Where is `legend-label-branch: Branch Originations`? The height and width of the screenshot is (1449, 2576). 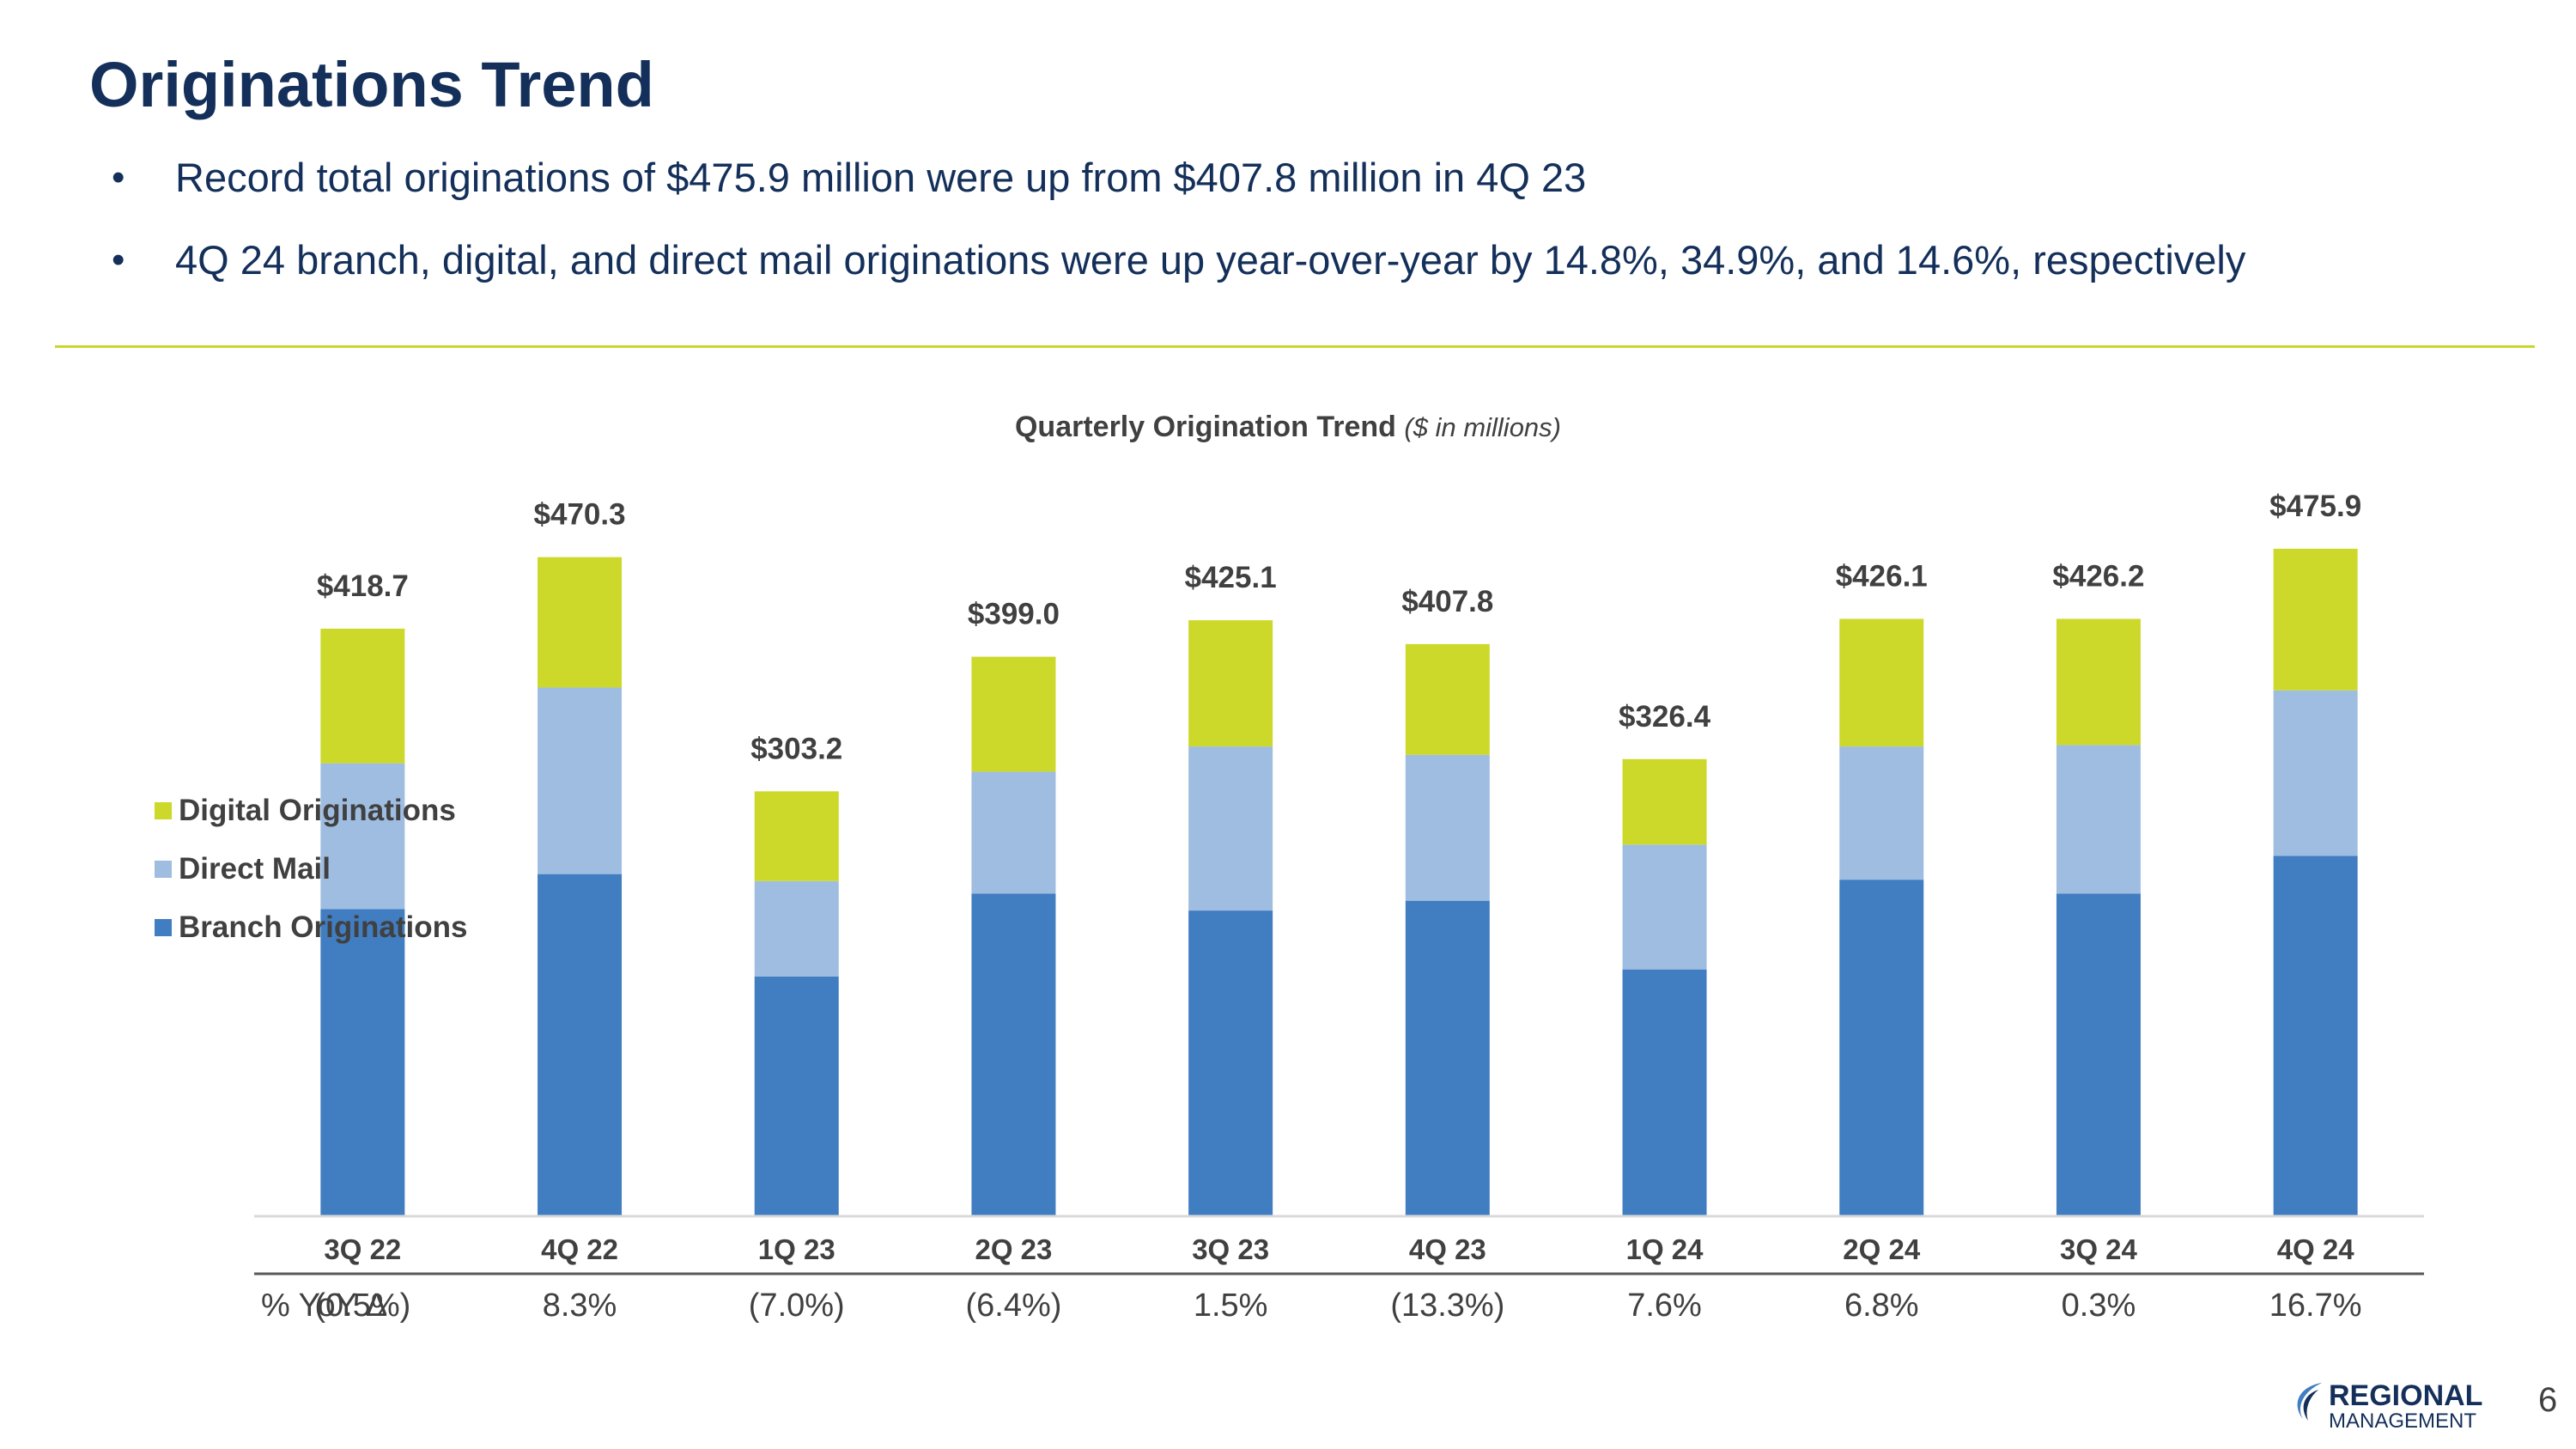
legend-label-branch: Branch Originations is located at coordinates (323, 927).